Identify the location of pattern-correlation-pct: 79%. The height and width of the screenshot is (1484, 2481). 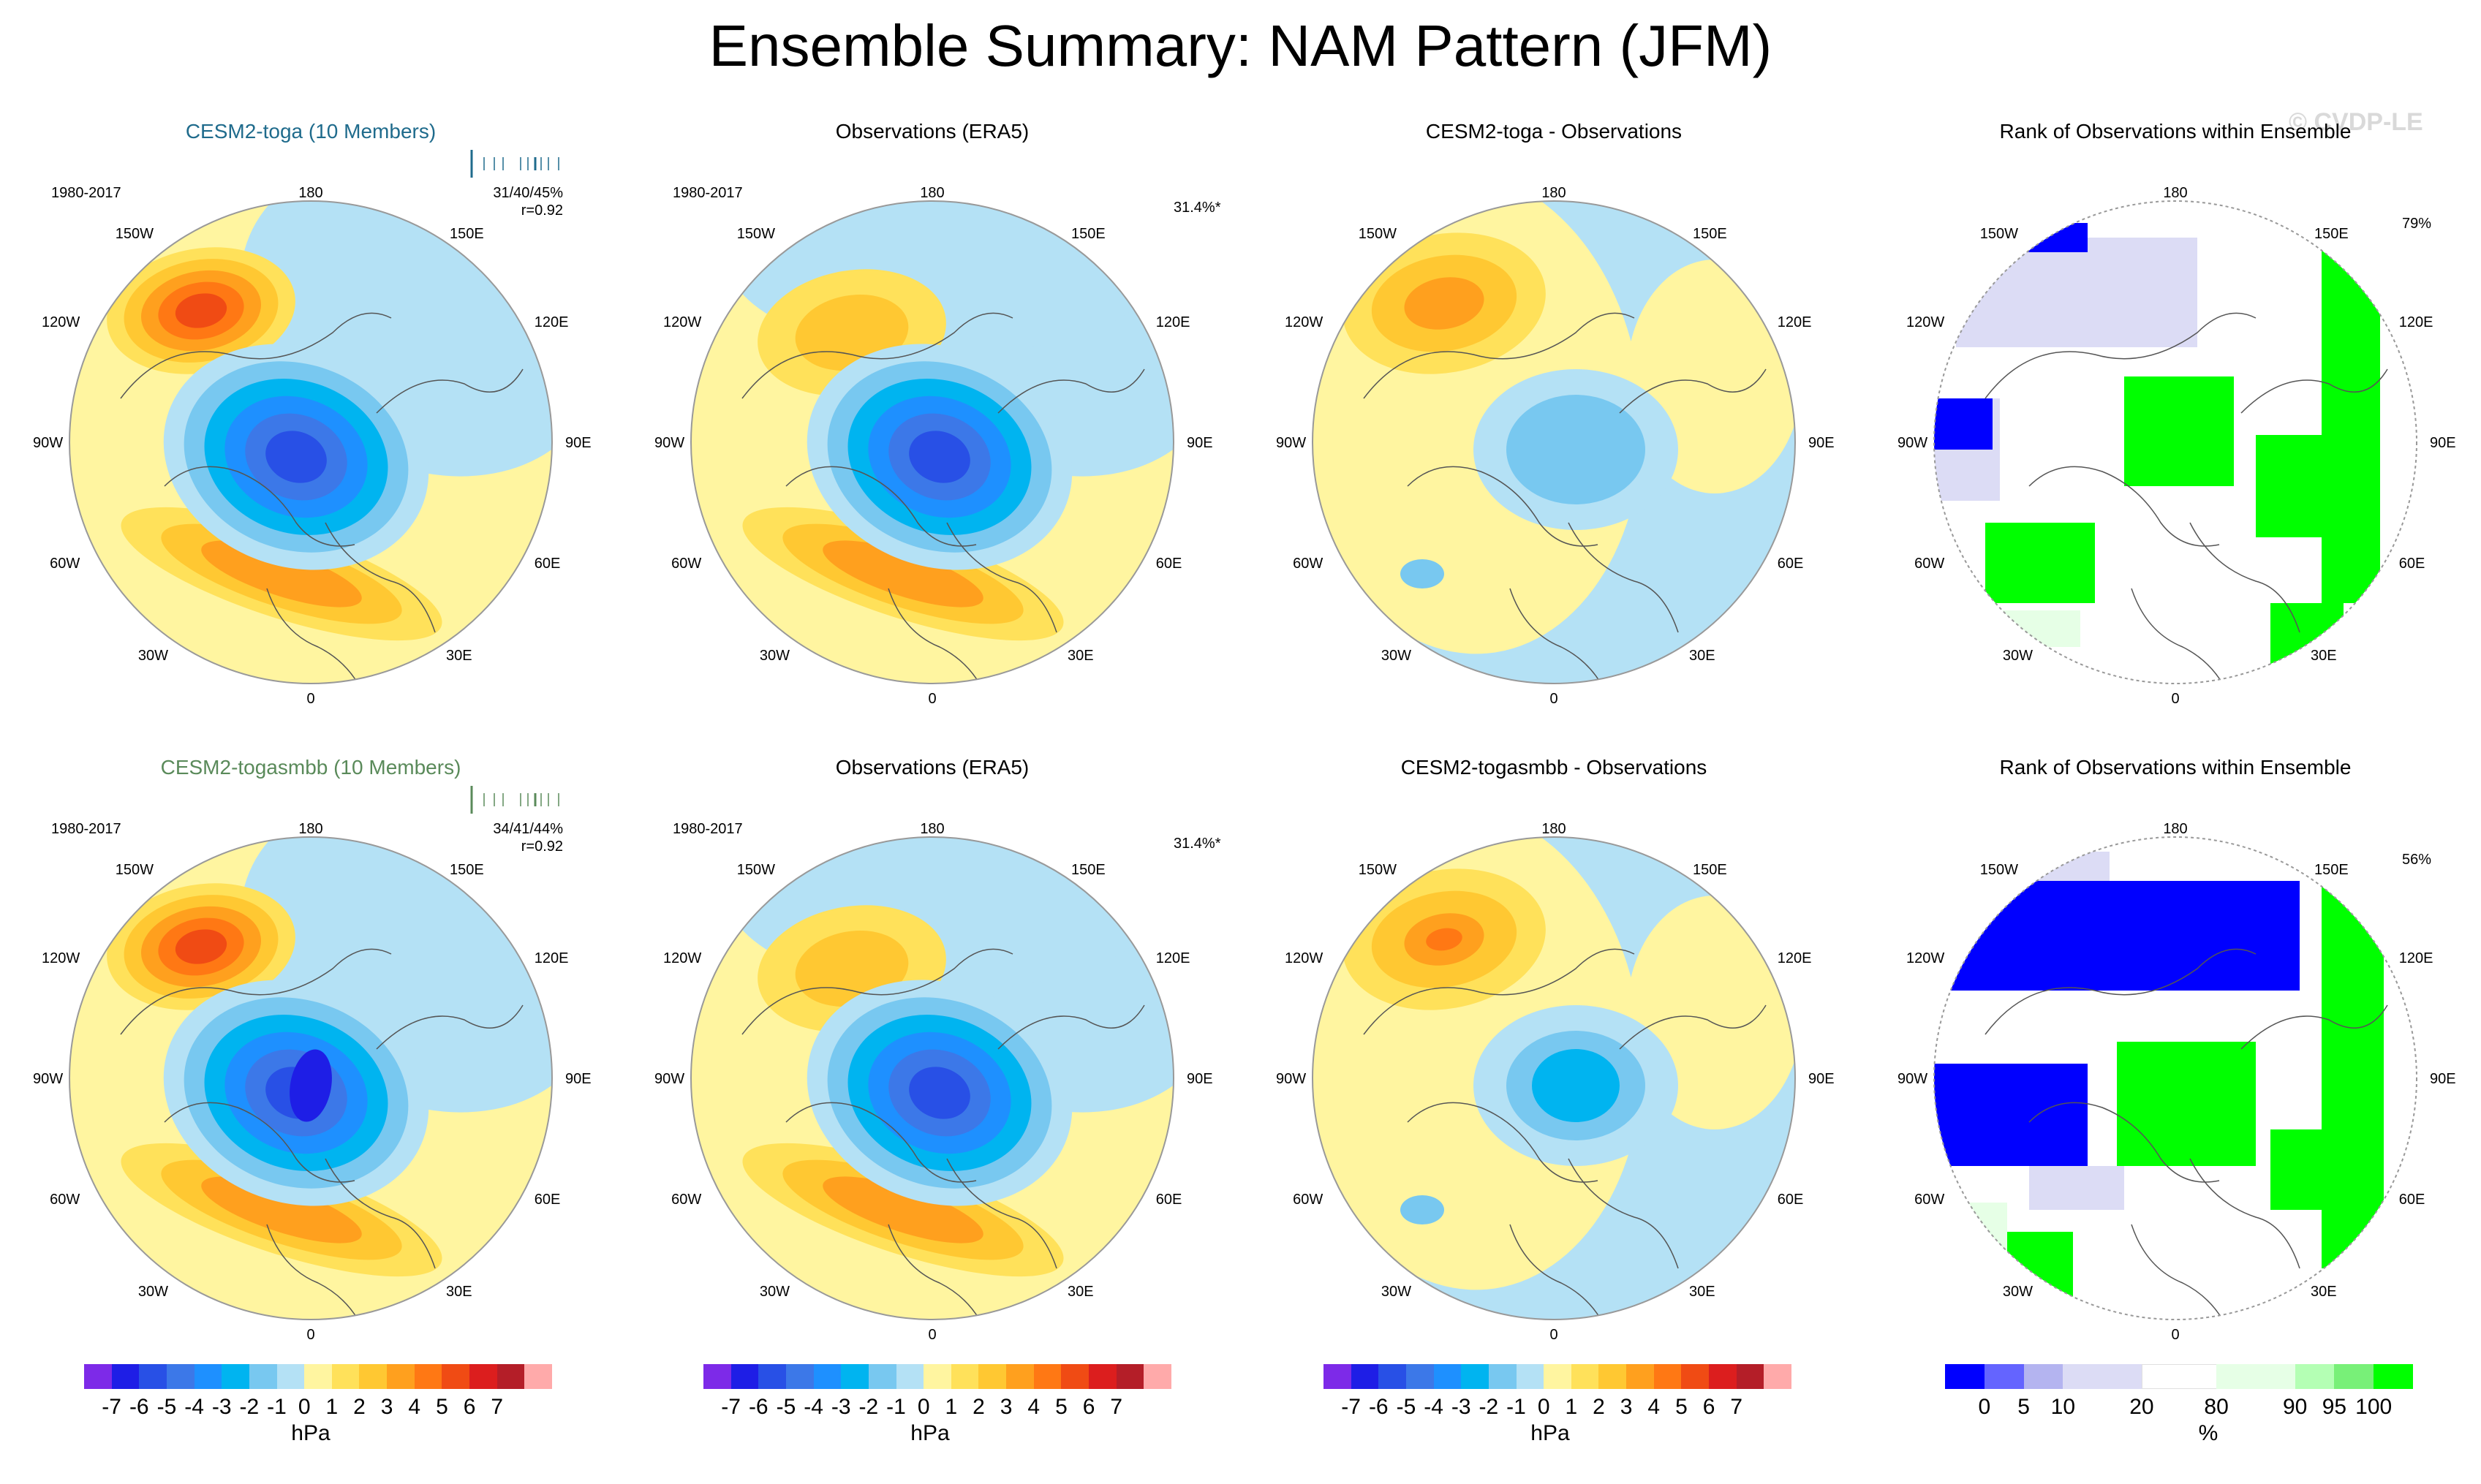
(2417, 224).